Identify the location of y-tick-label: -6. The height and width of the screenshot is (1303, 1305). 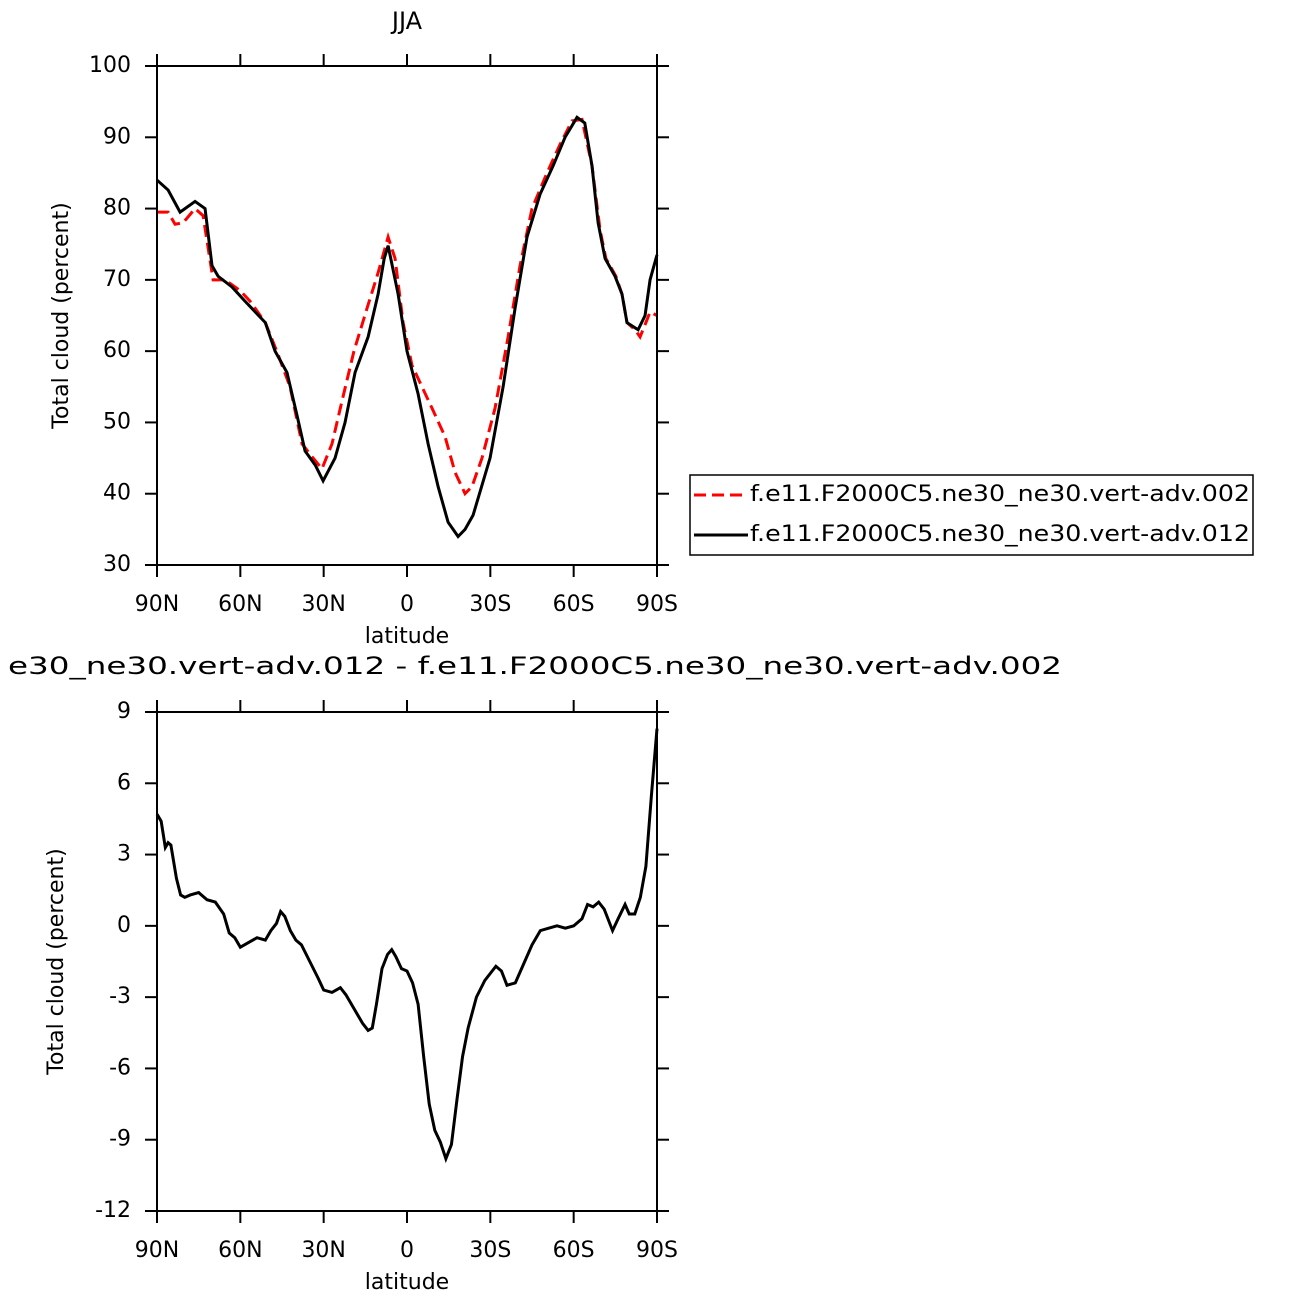
(120, 1067).